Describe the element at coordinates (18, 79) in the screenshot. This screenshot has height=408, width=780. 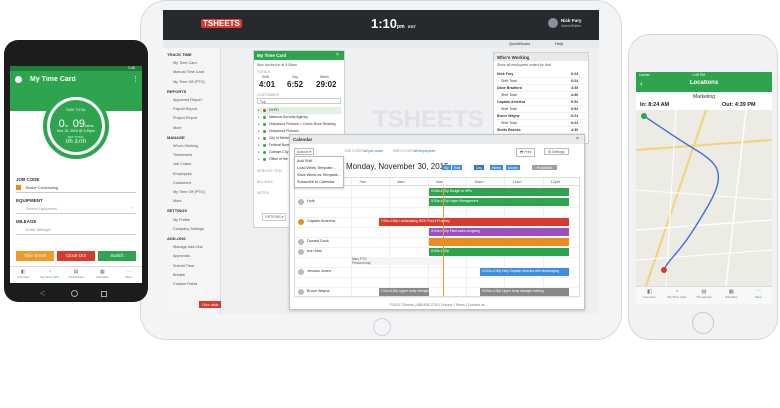
I see `user-icon` at that location.